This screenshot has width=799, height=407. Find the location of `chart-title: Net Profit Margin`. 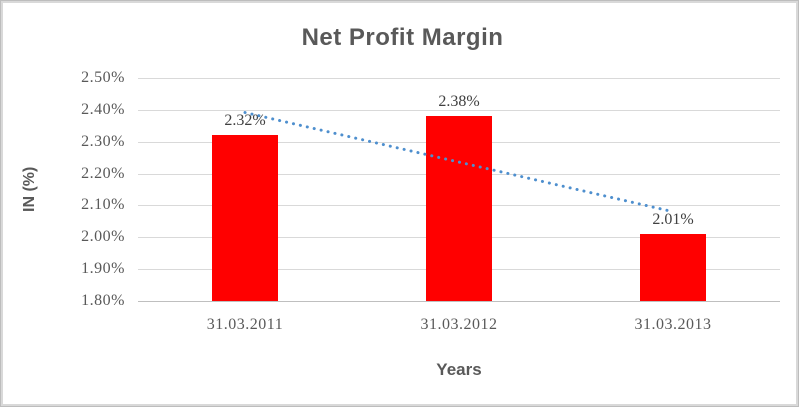

chart-title: Net Profit Margin is located at coordinates (402, 37).